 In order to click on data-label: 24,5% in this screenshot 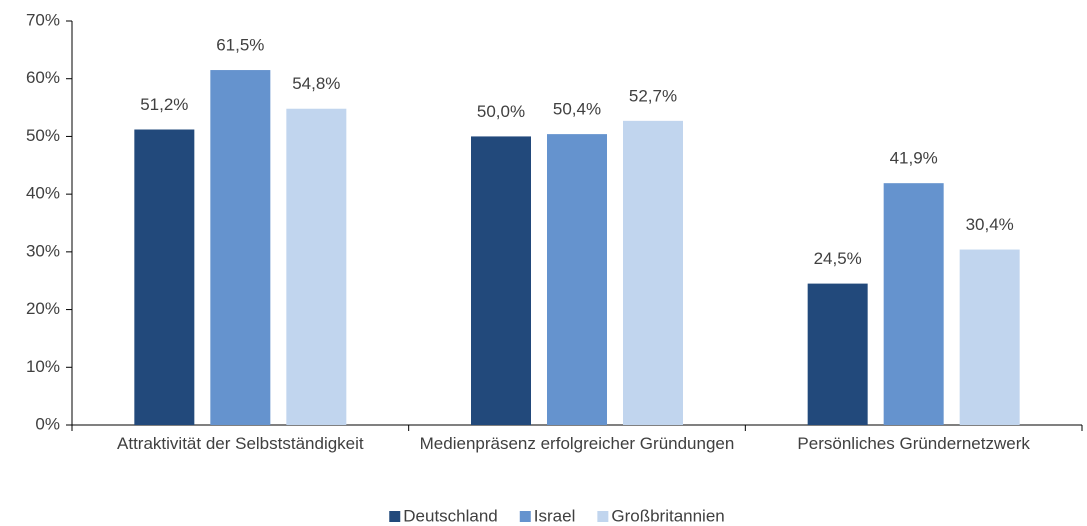, I will do `click(838, 258)`.